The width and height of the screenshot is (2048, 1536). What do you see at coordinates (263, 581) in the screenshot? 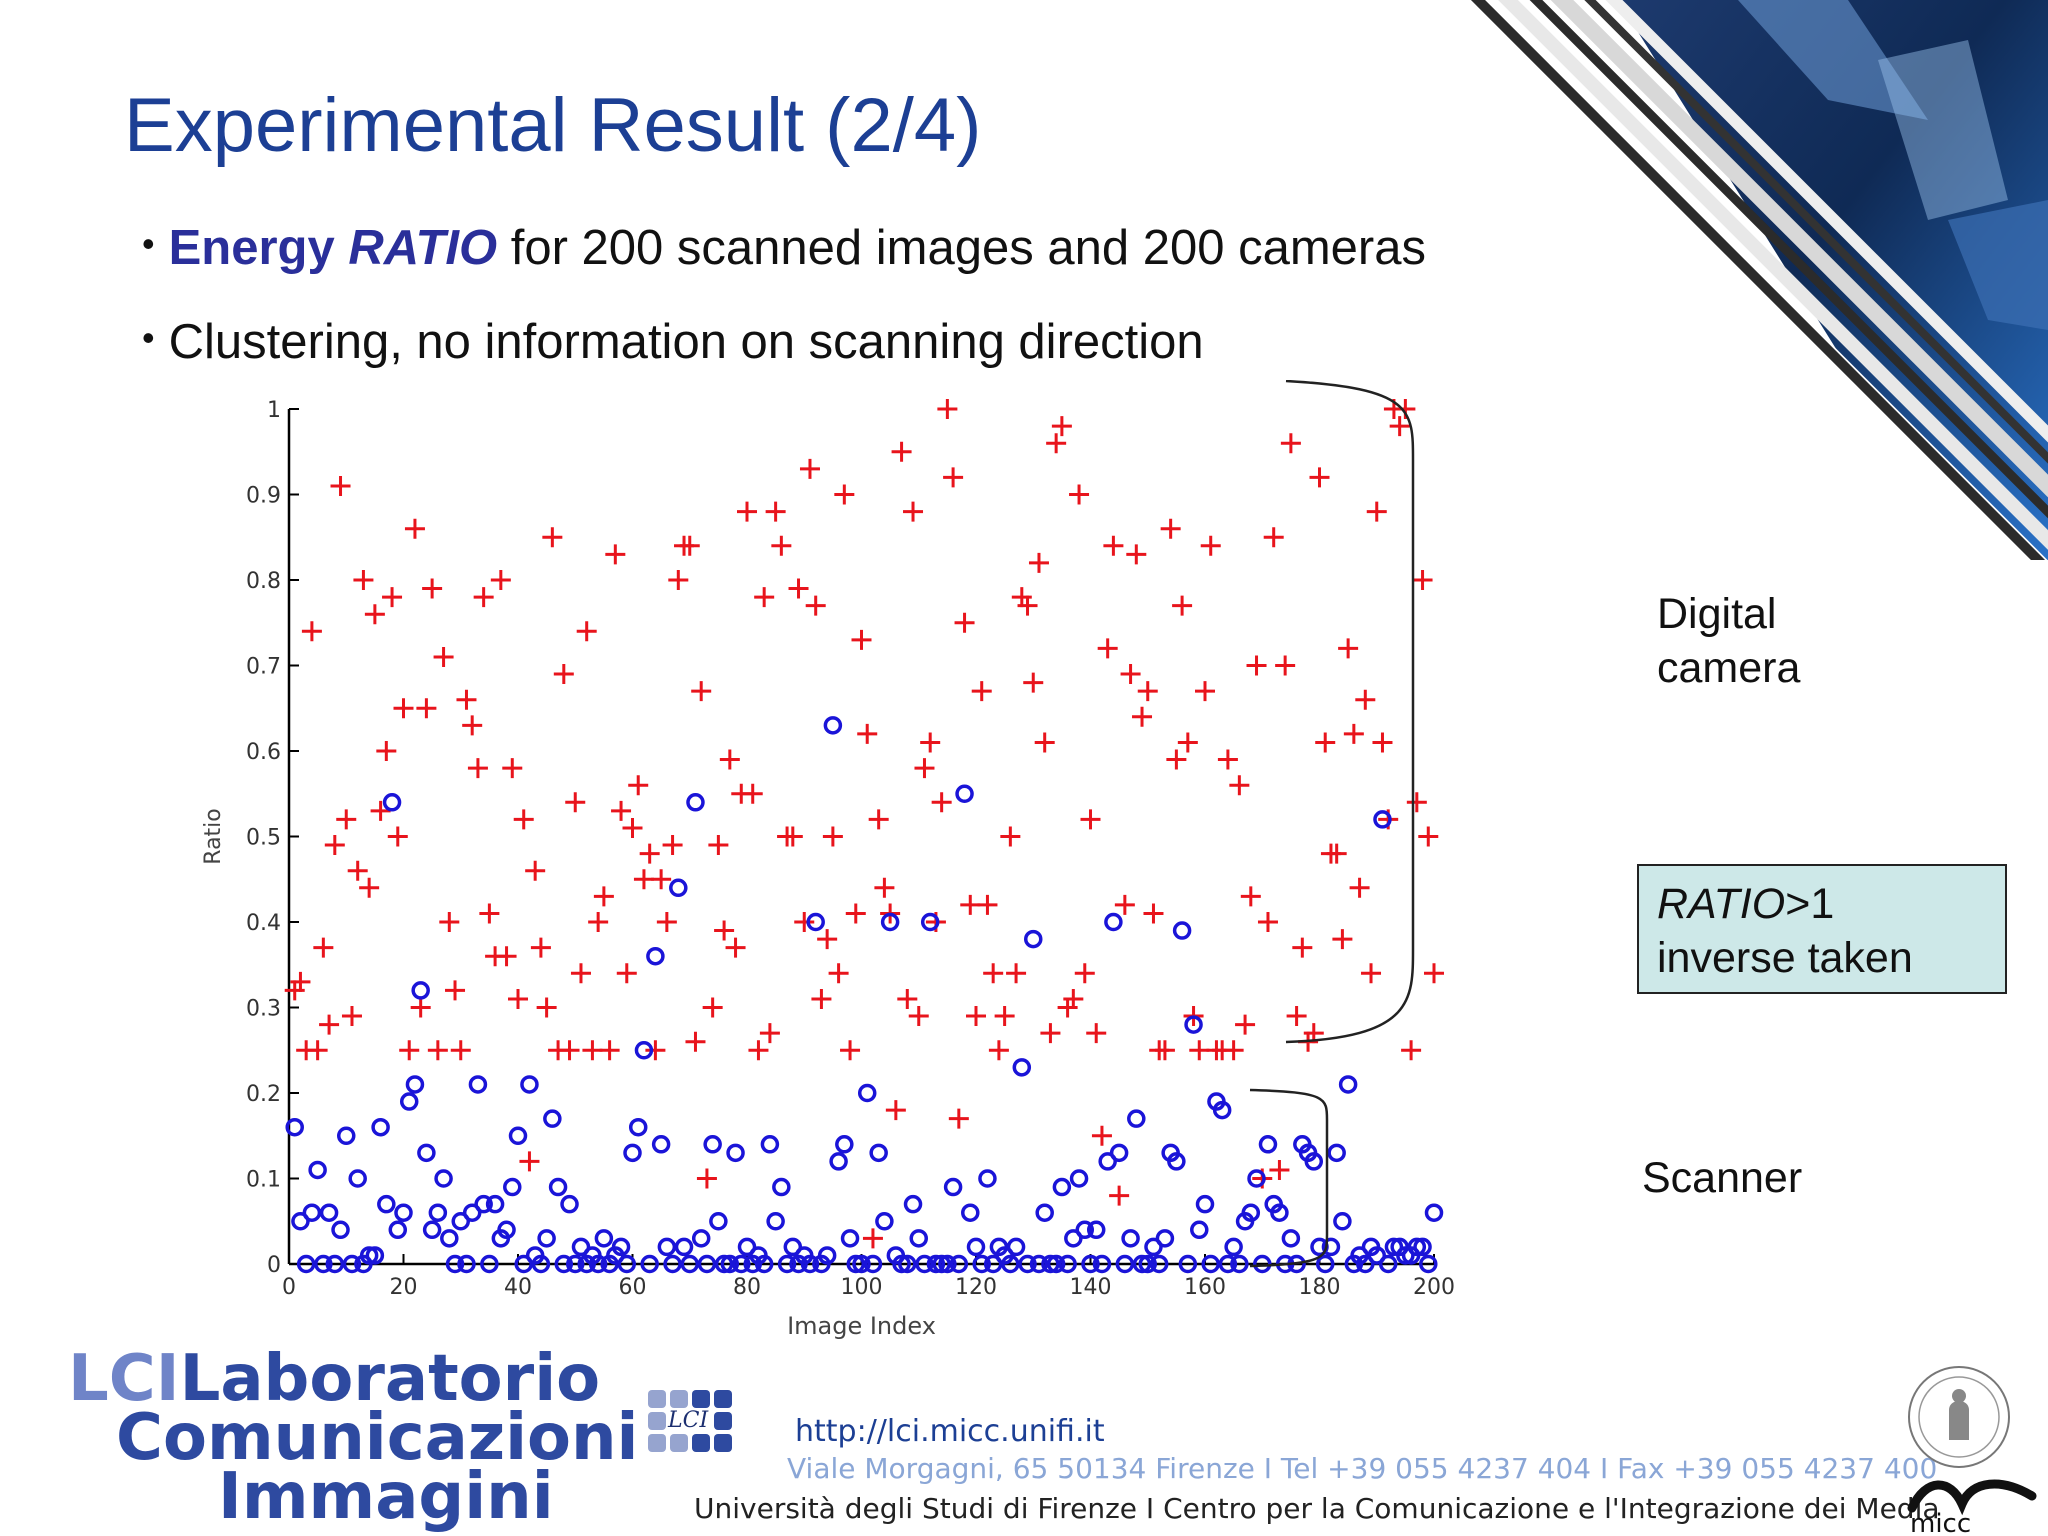
I see `y-tick-label: 0.8` at bounding box center [263, 581].